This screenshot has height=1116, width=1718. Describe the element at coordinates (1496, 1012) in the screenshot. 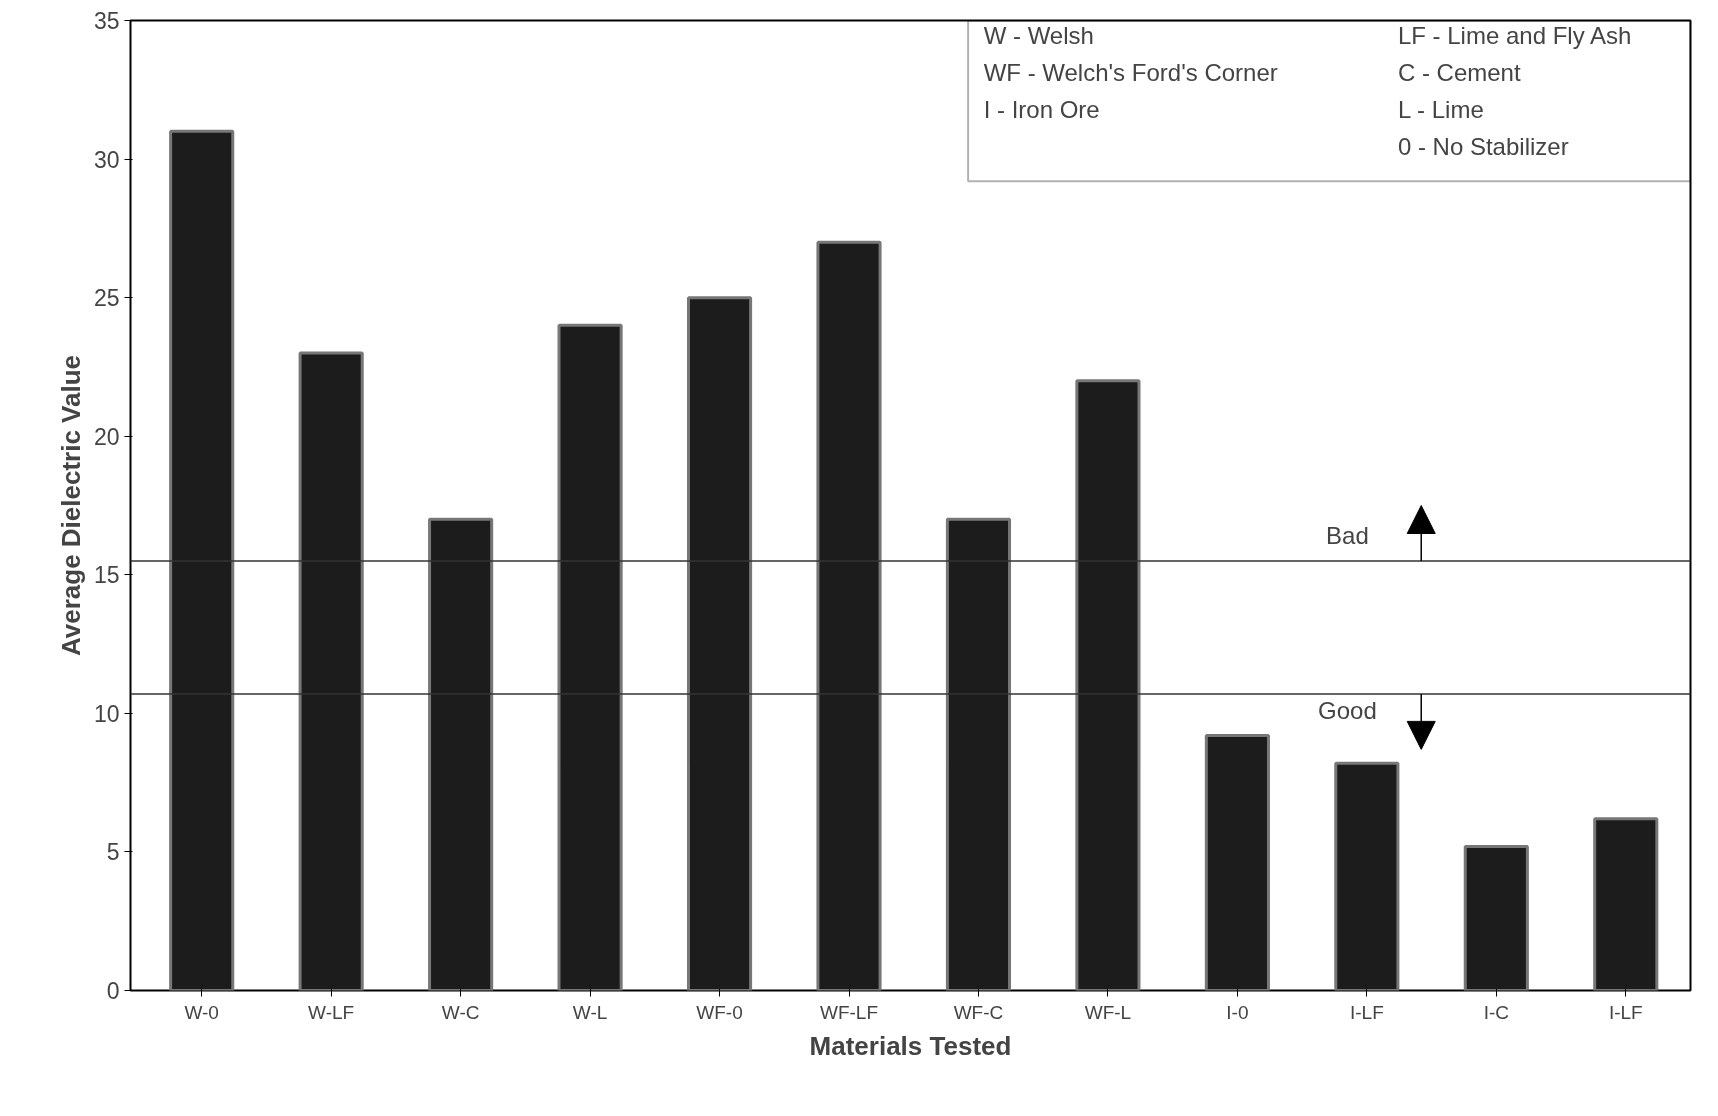

I see `x-tick-label: I-C` at that location.